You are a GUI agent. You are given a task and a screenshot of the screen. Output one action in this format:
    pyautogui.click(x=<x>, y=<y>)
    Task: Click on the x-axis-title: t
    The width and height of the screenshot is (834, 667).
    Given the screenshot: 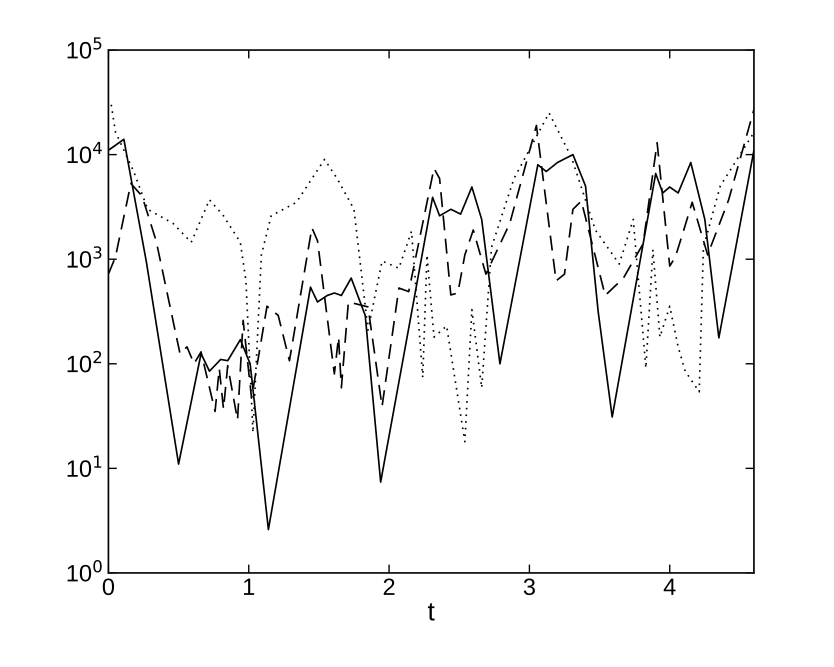 What is the action you would take?
    pyautogui.click(x=431, y=612)
    